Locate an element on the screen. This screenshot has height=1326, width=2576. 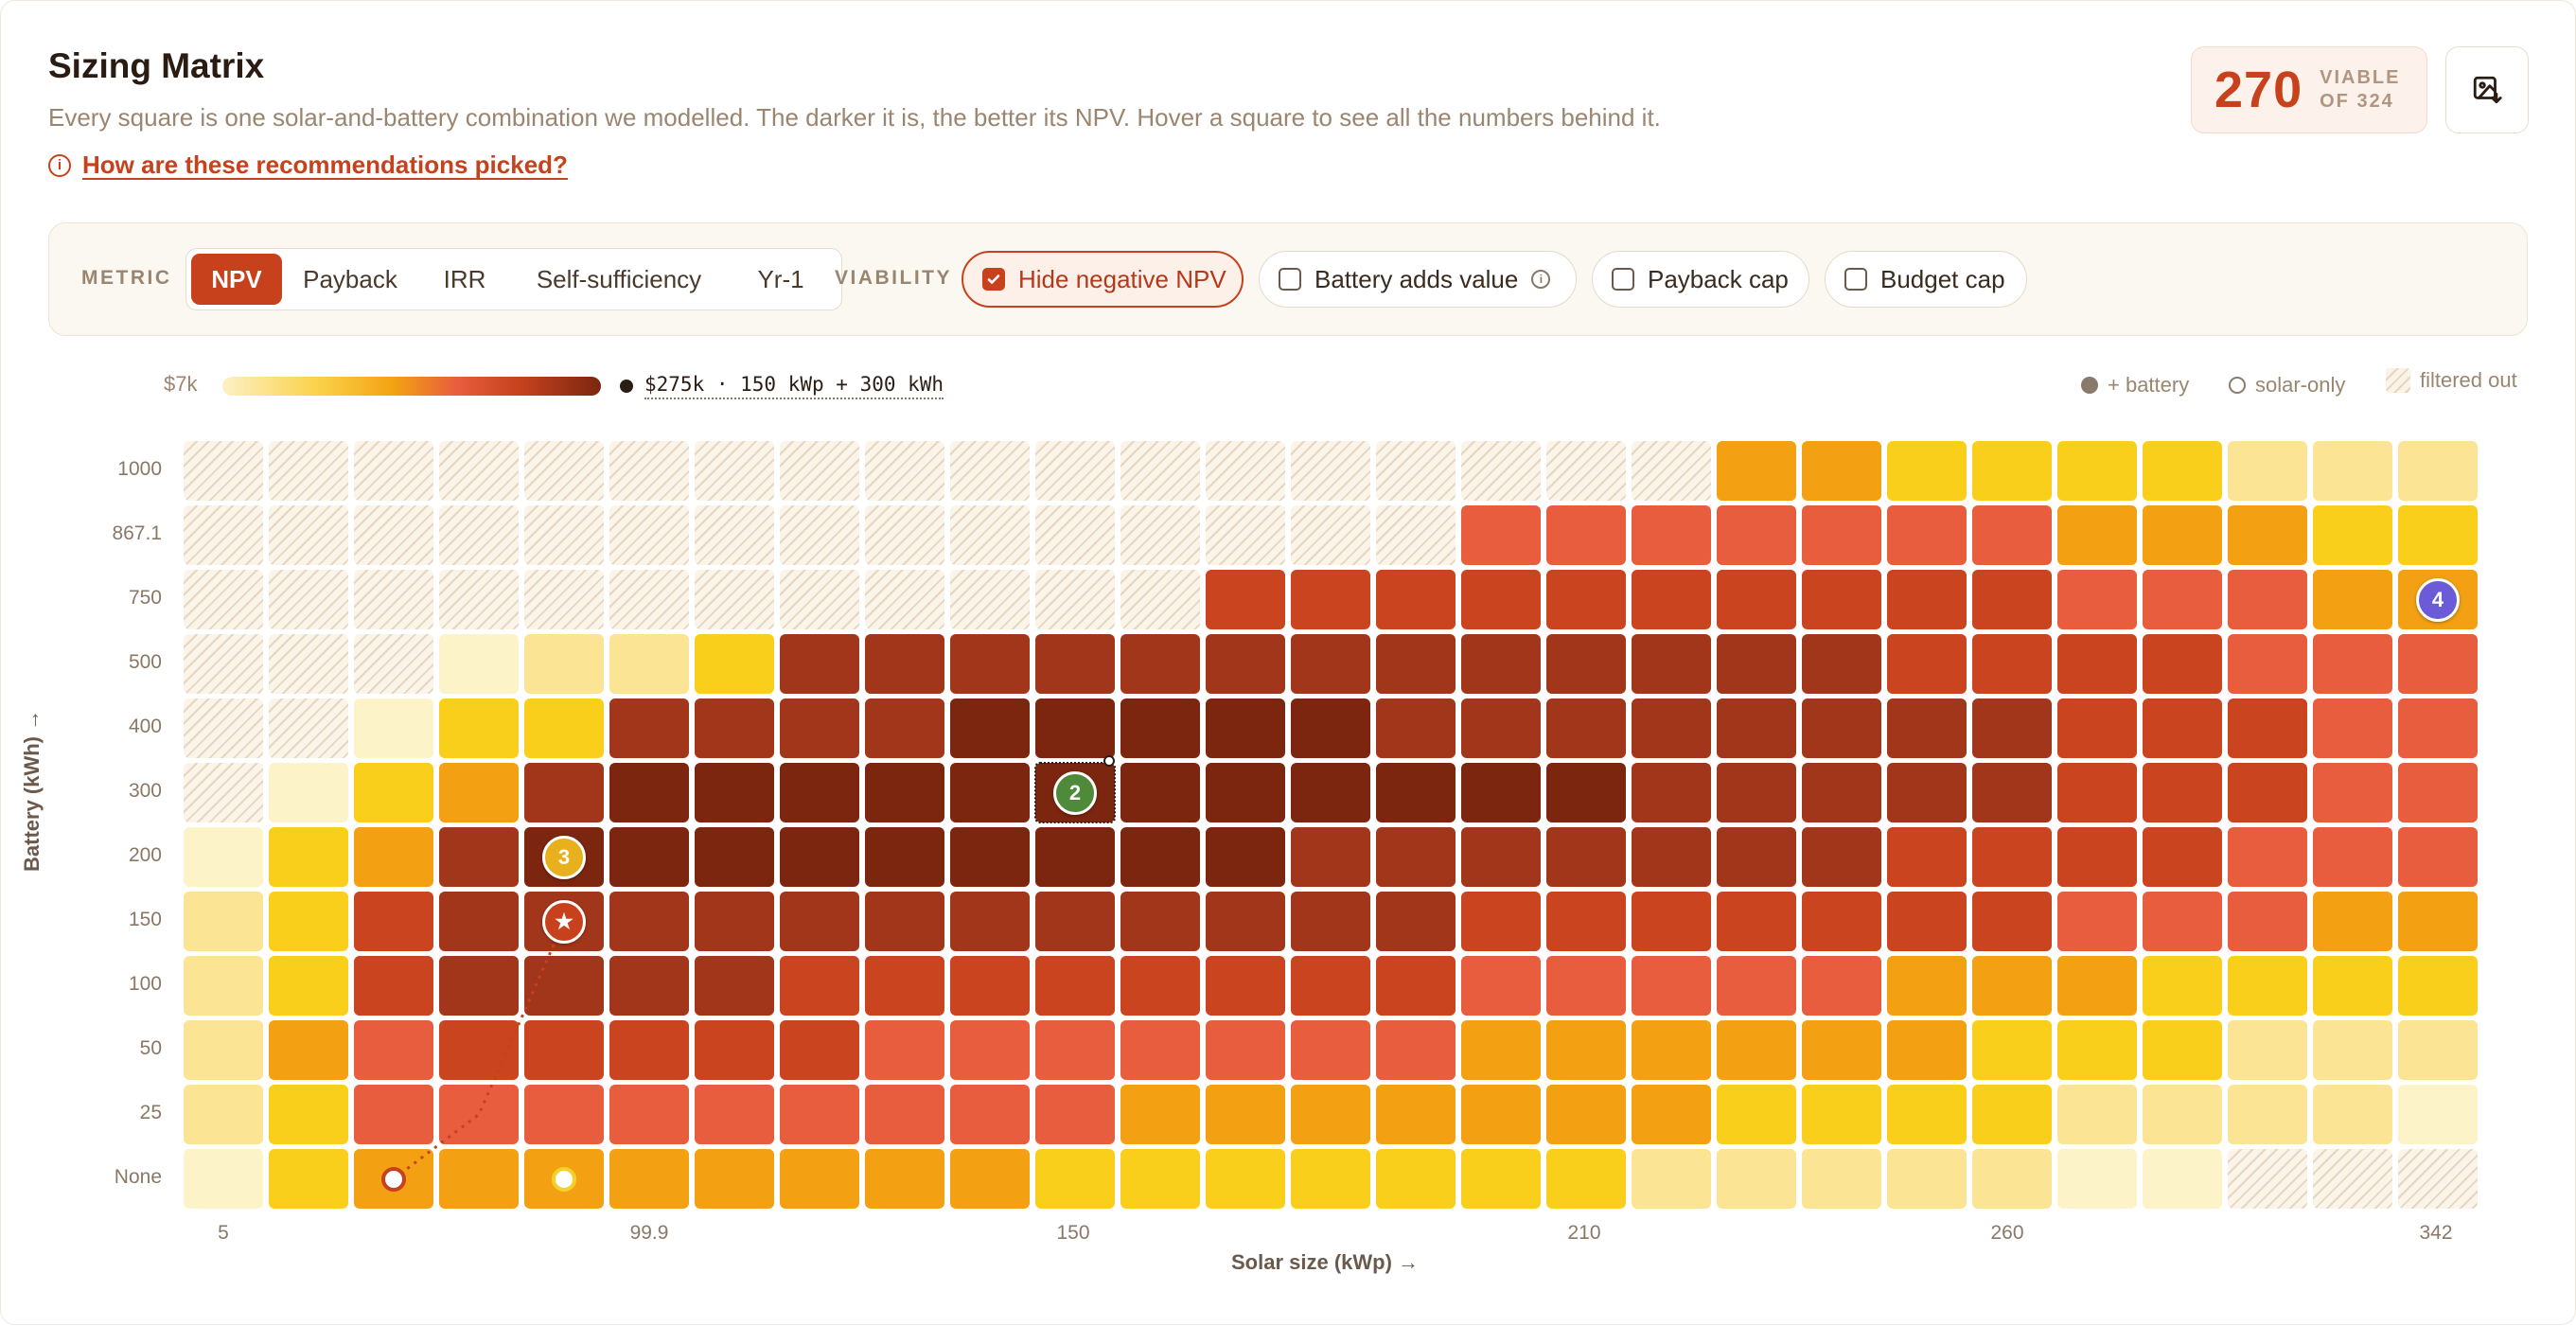
checkbox-icon is located at coordinates (1623, 279).